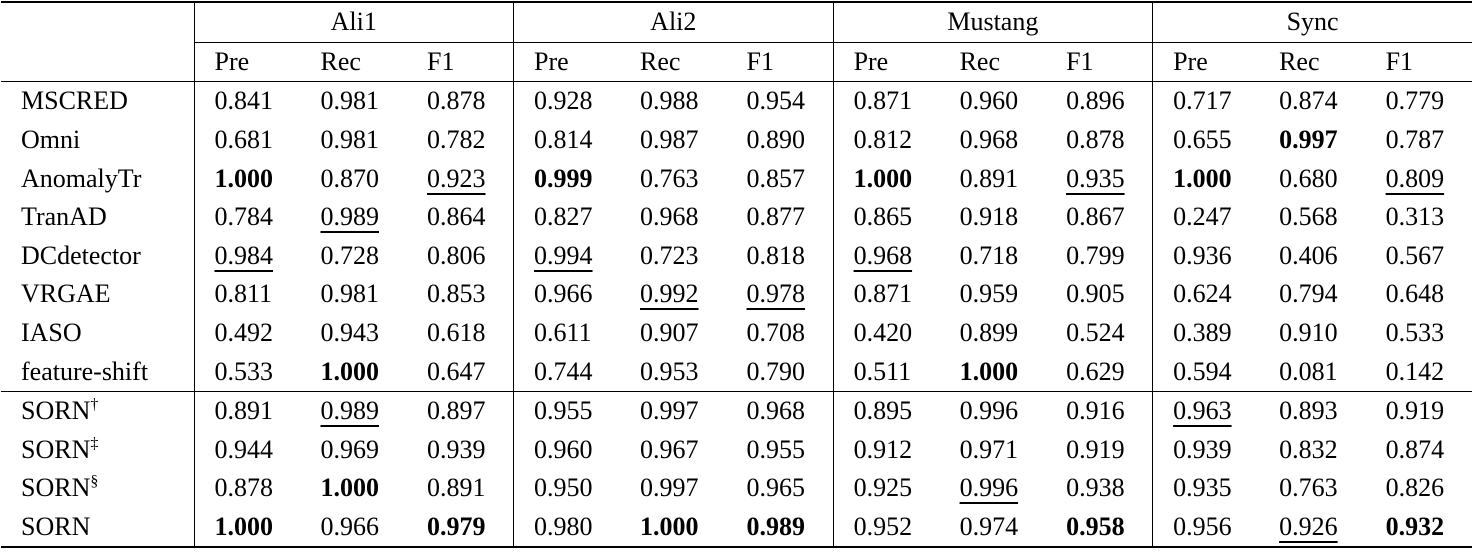 The image size is (1474, 555). Describe the element at coordinates (1202, 371) in the screenshot. I see `value: 0.594` at that location.